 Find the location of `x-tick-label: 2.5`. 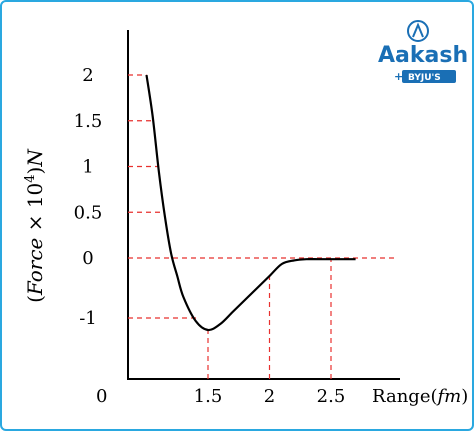

x-tick-label: 2.5 is located at coordinates (331, 396).